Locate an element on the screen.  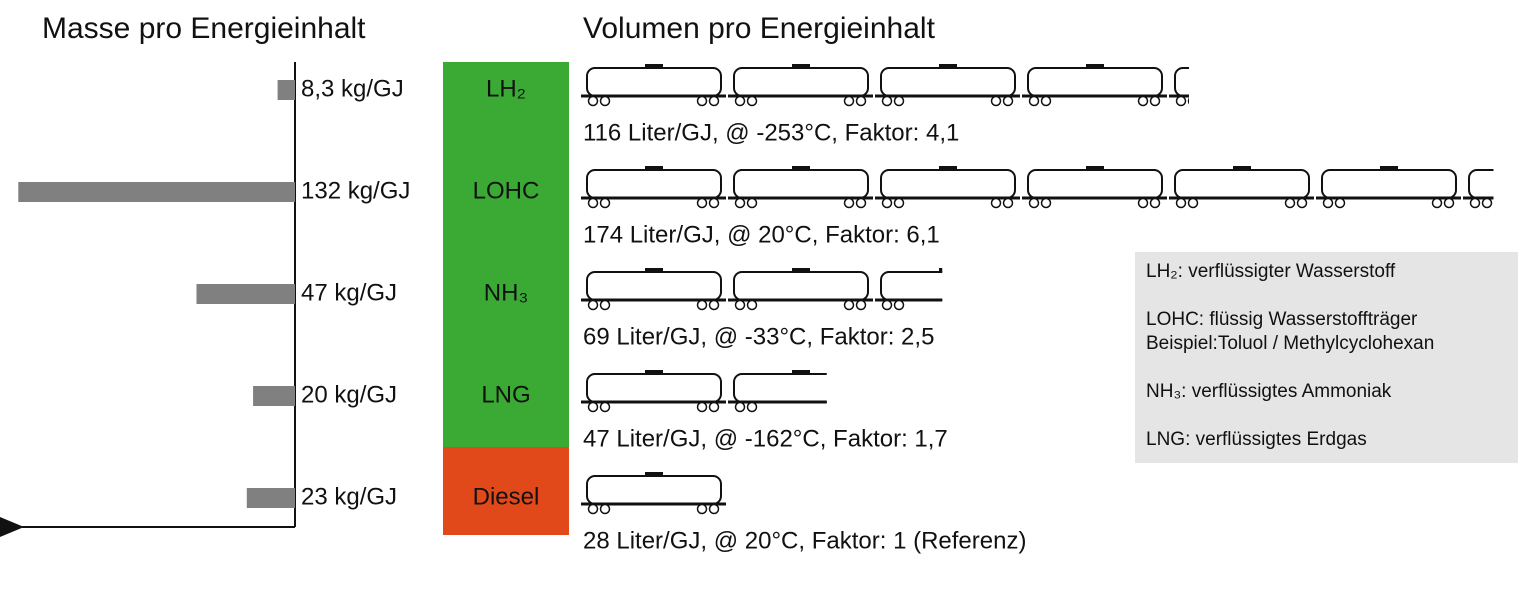
value-label: 20 kg/GJ is located at coordinates (349, 394).